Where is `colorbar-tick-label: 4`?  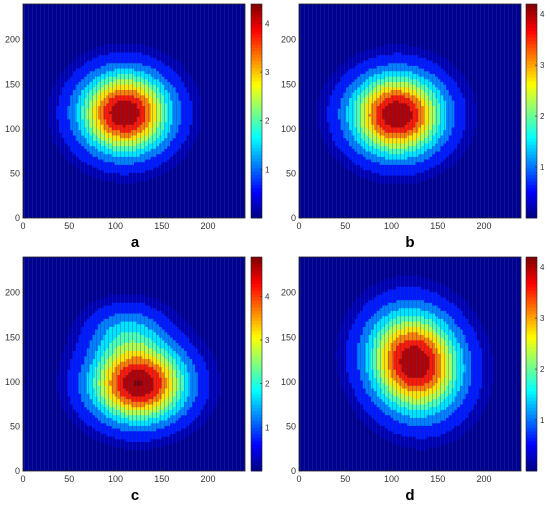
colorbar-tick-label: 4 is located at coordinates (542, 14).